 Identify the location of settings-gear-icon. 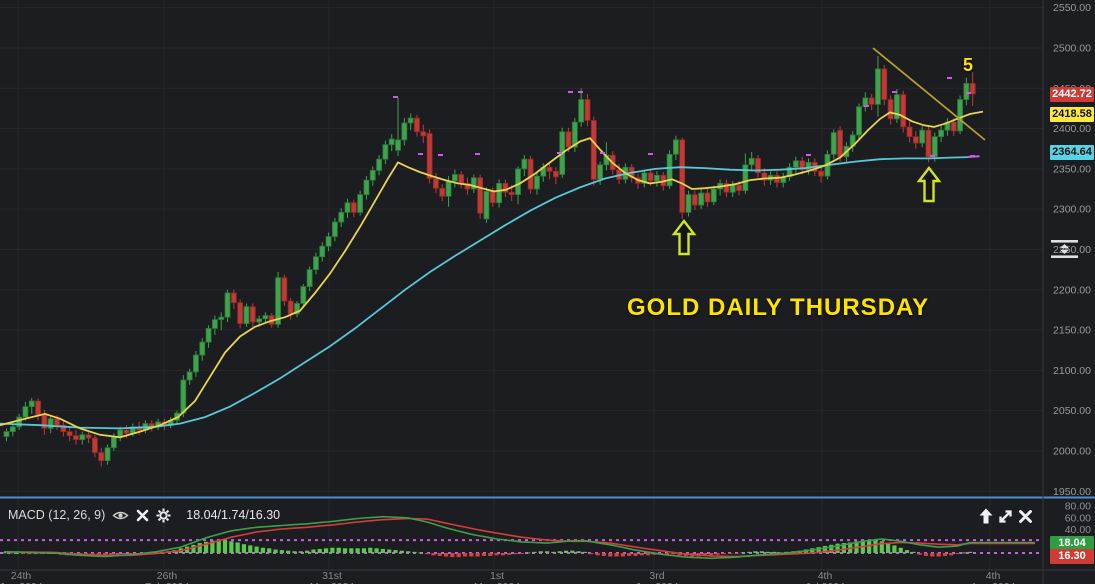
(163, 515).